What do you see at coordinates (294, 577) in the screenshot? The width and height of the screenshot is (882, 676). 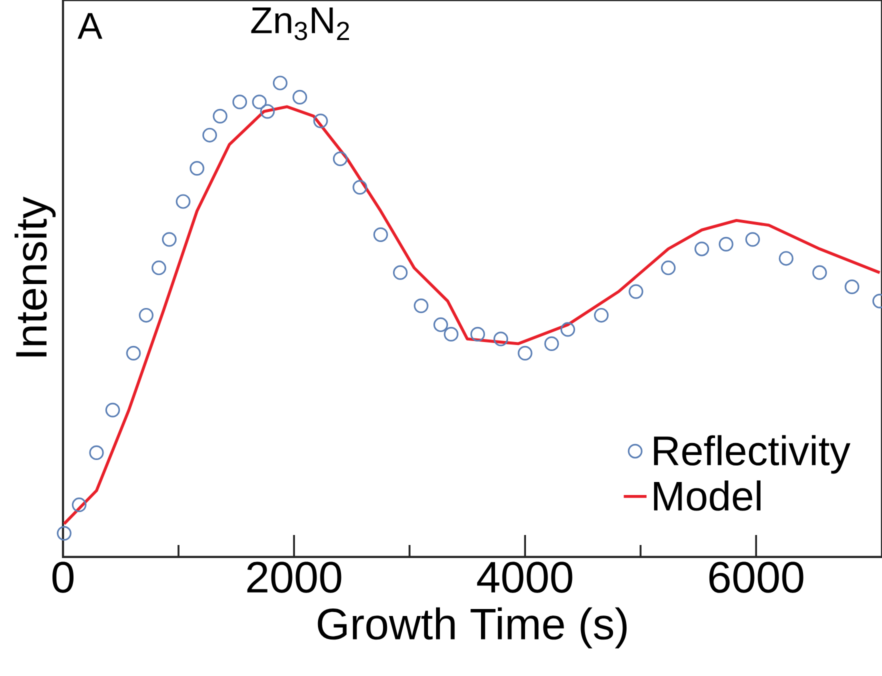 I see `x-tick-label: 2000` at bounding box center [294, 577].